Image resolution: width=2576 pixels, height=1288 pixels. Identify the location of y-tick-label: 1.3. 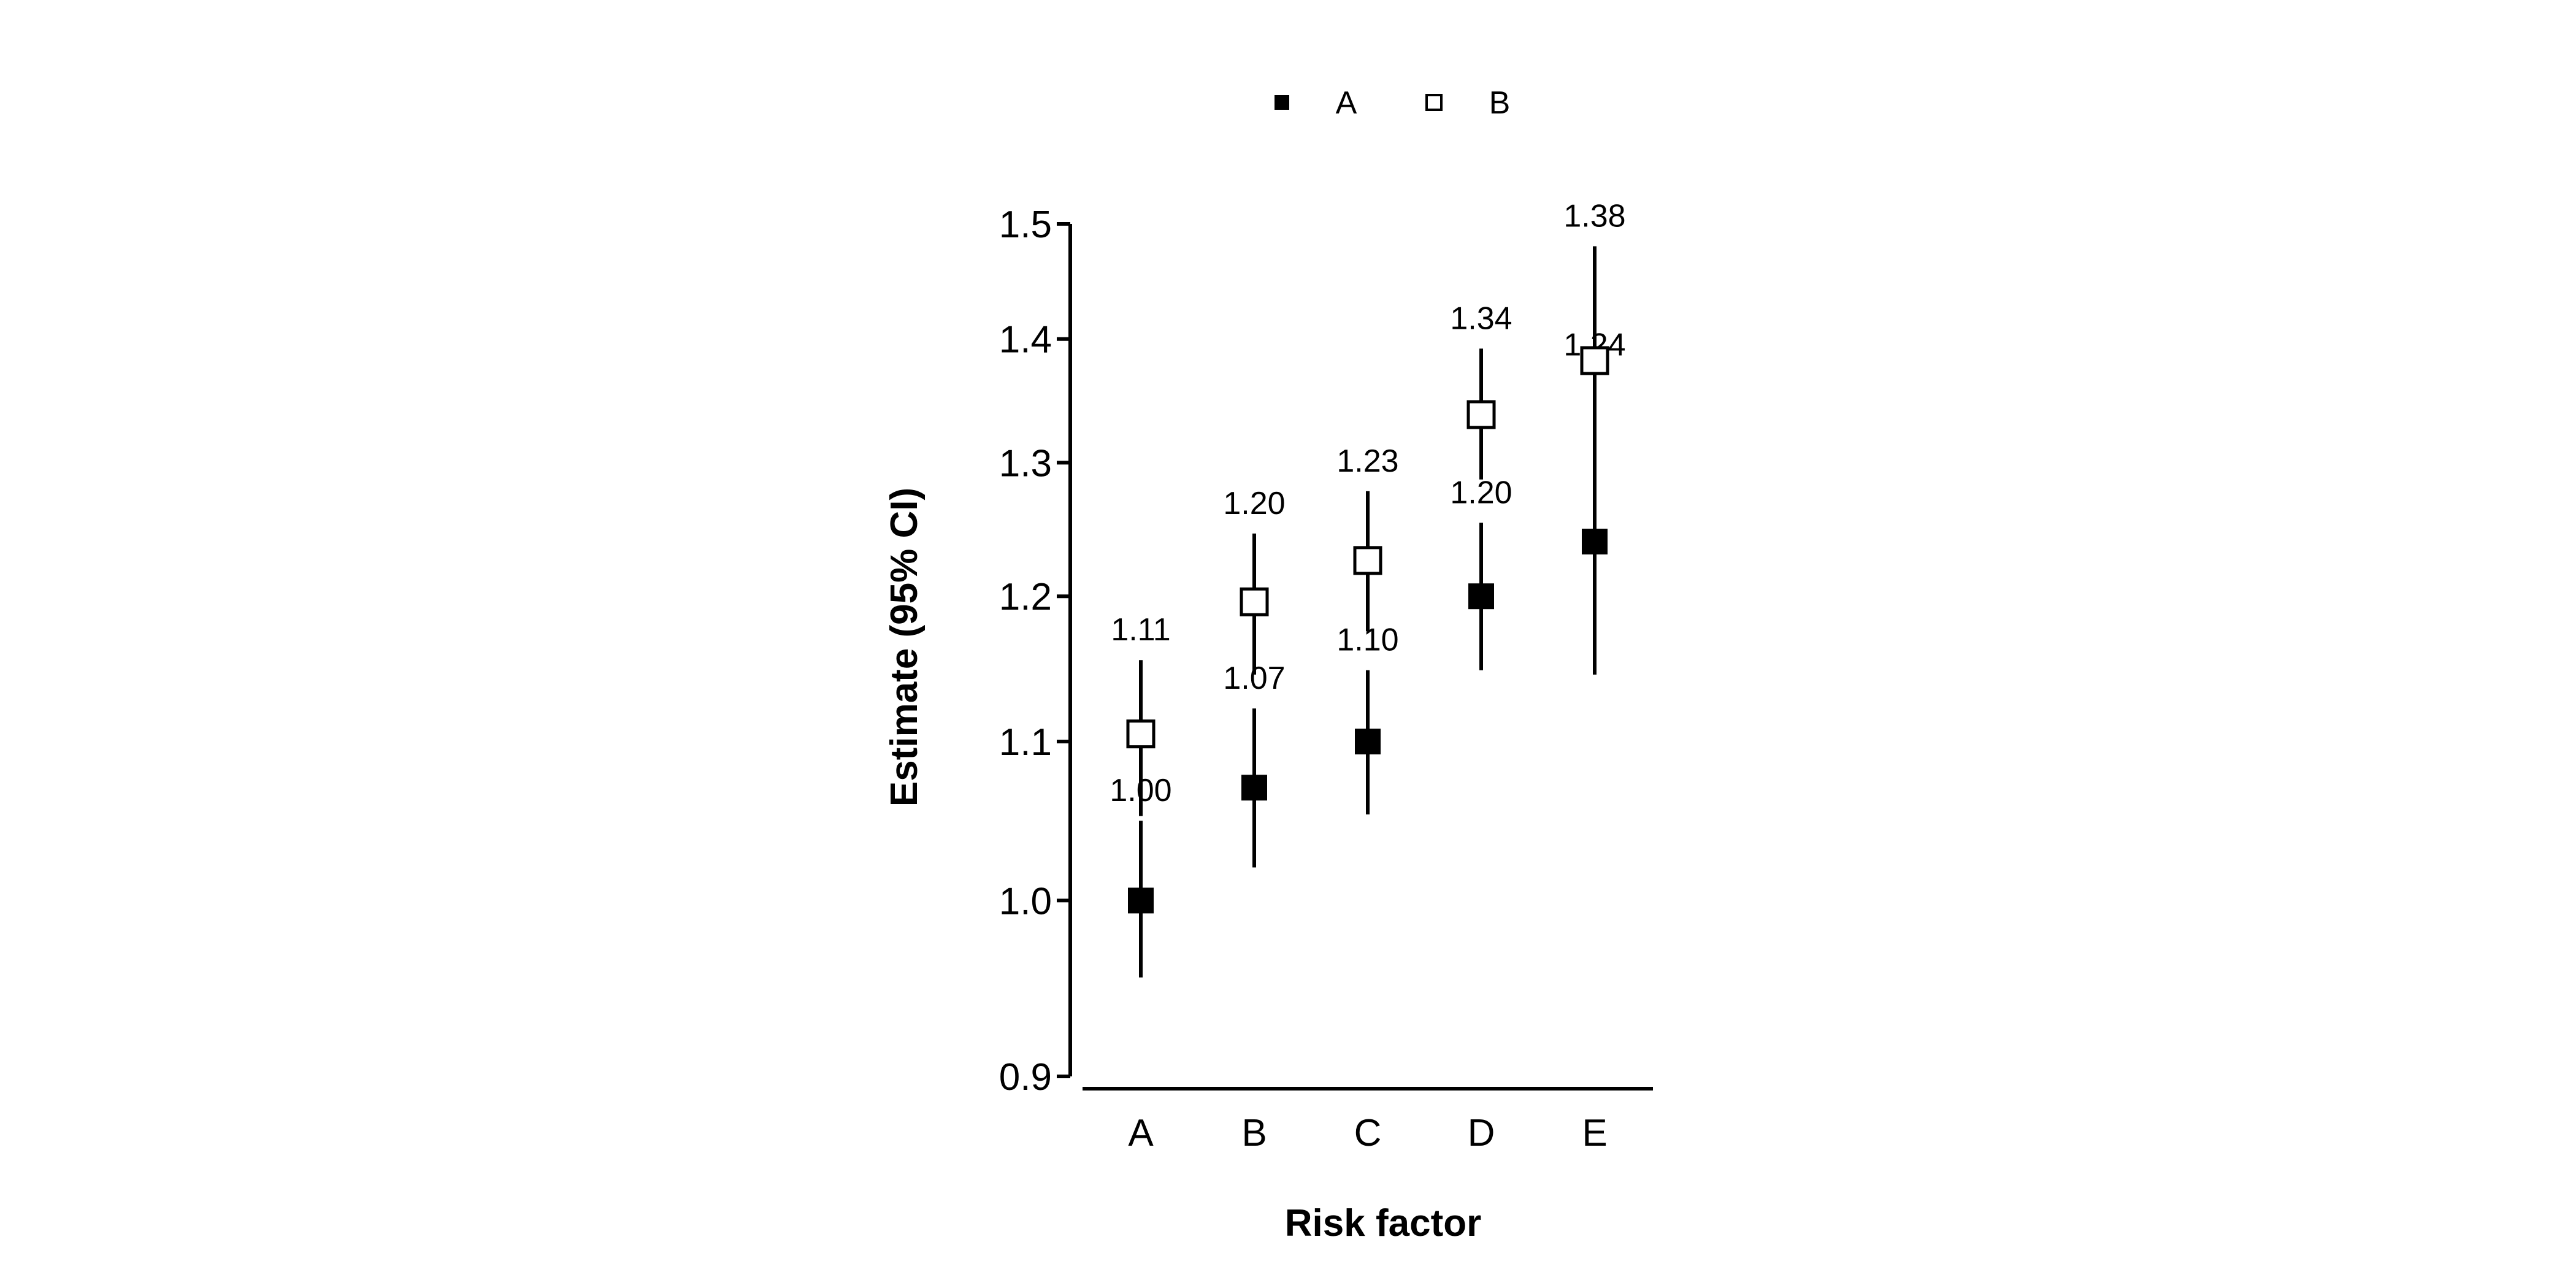
(1025, 463).